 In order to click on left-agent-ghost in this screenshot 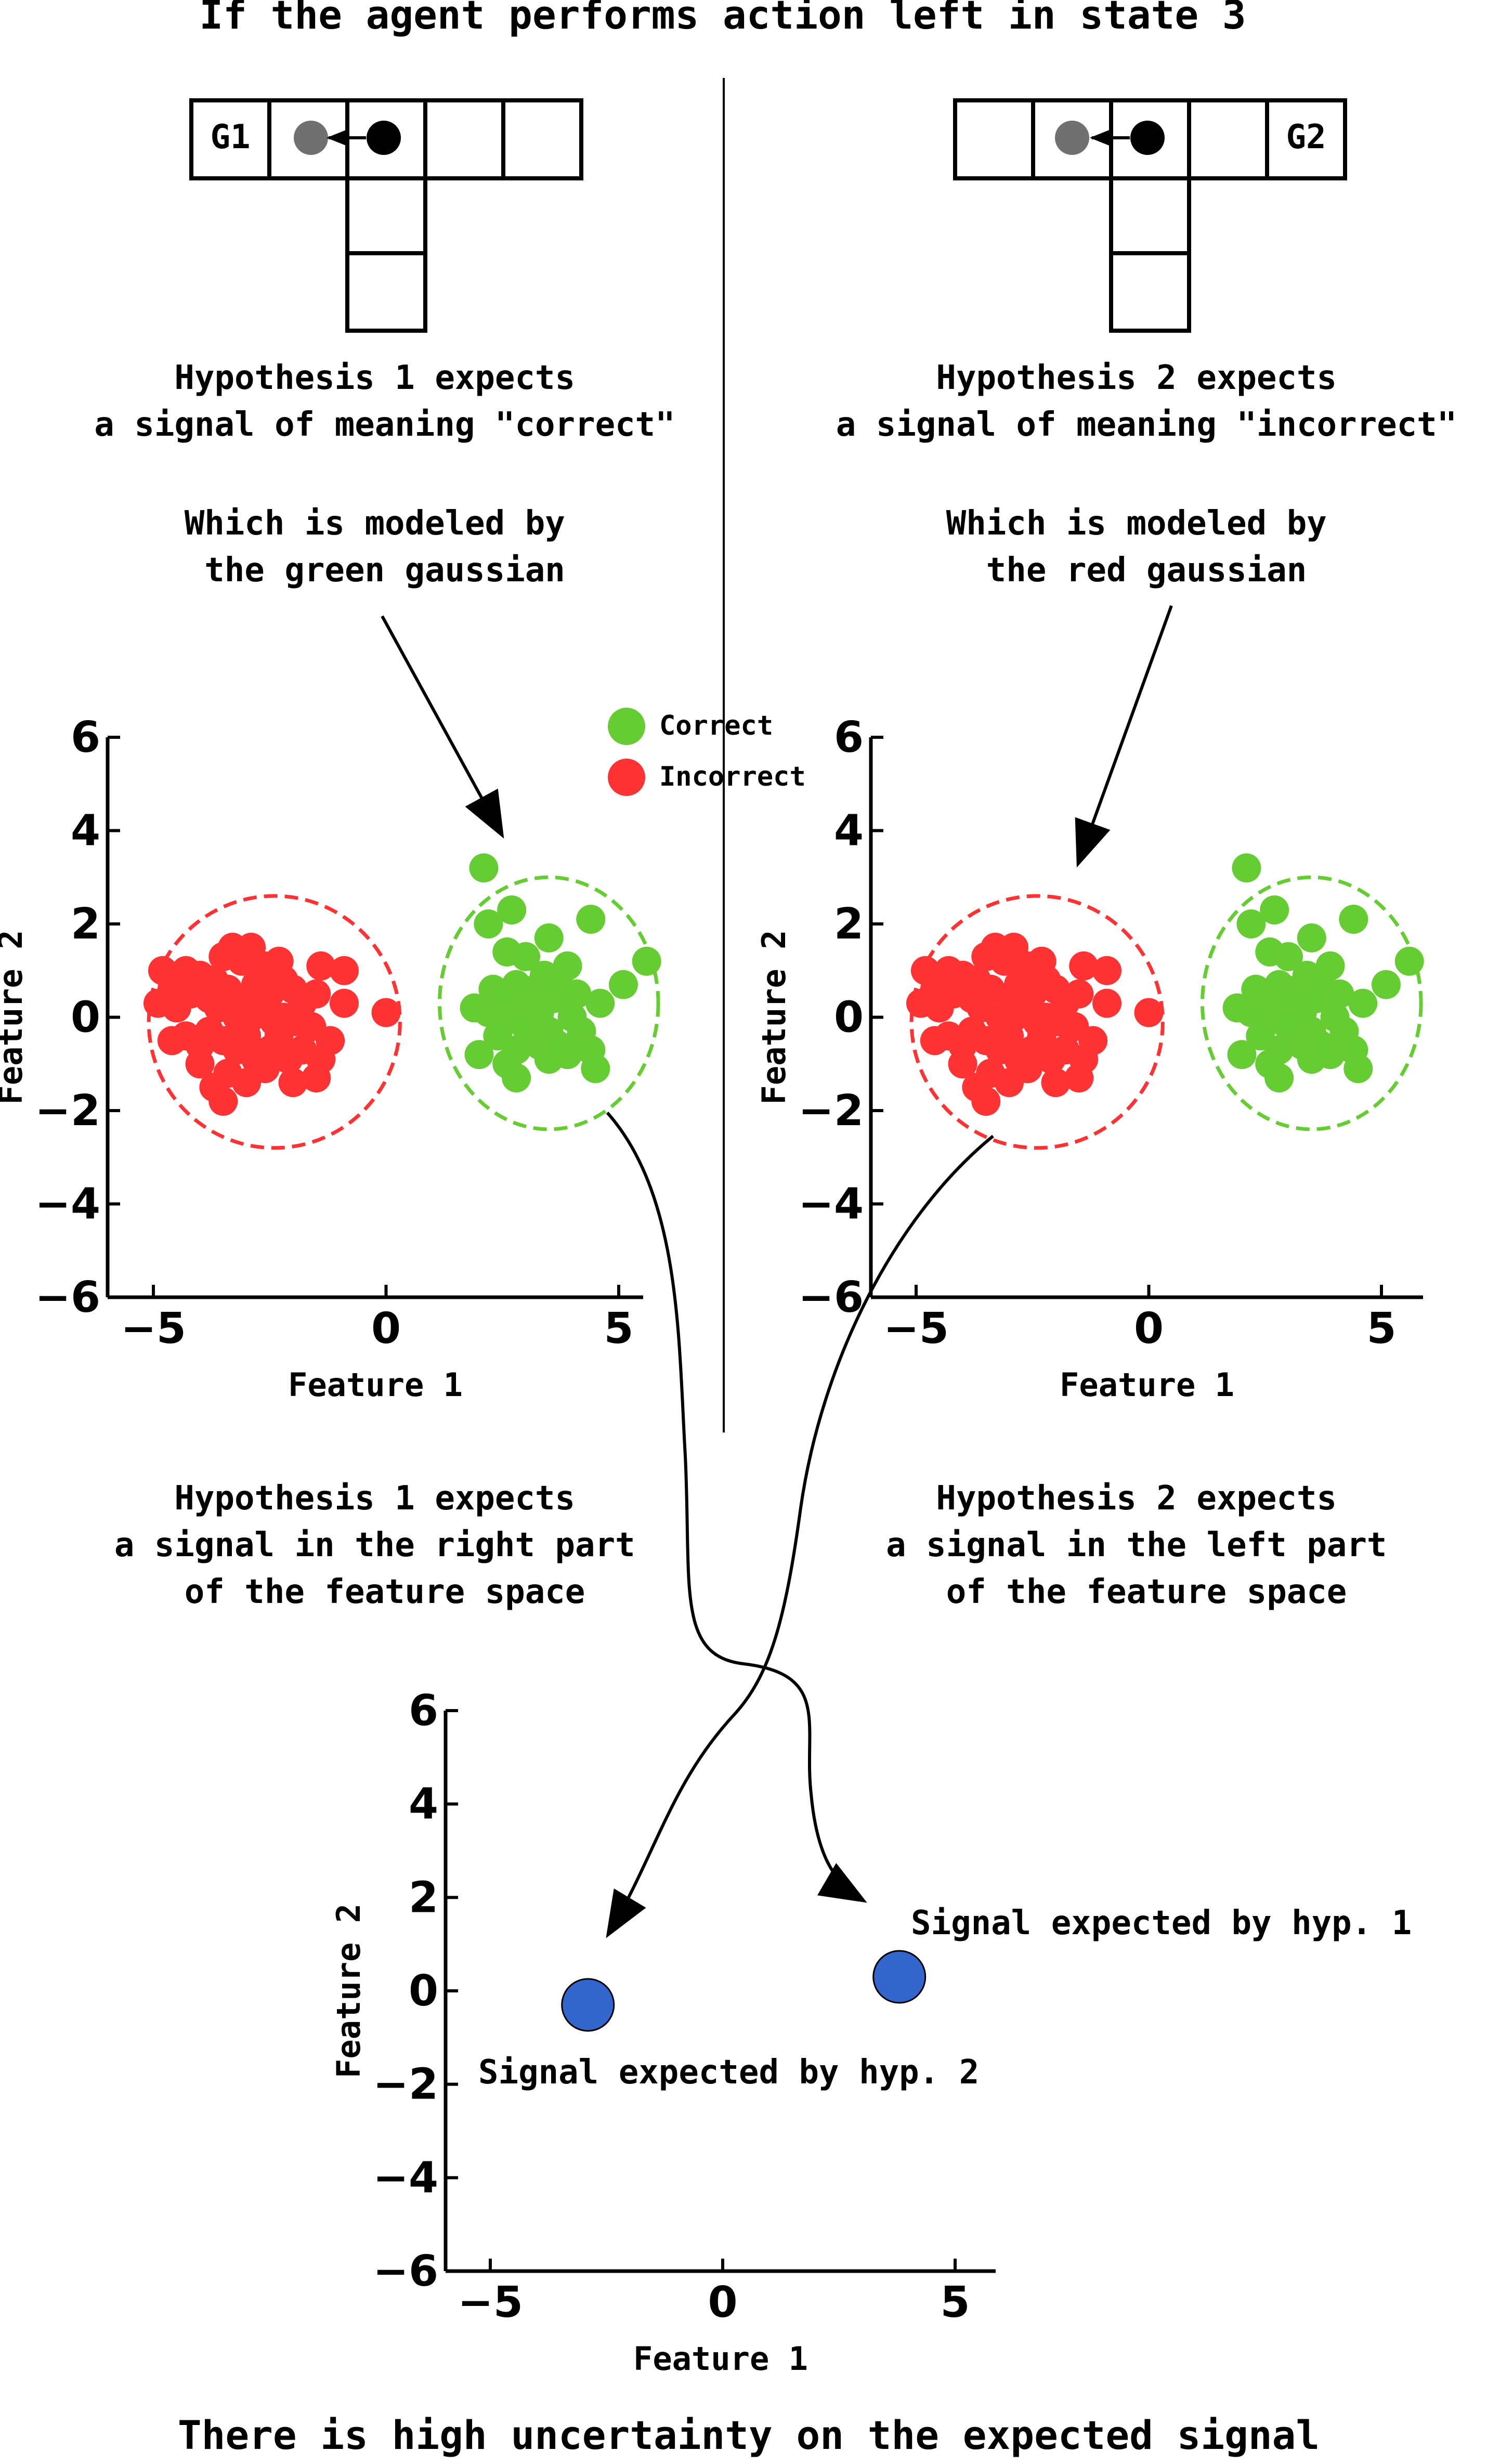, I will do `click(311, 138)`.